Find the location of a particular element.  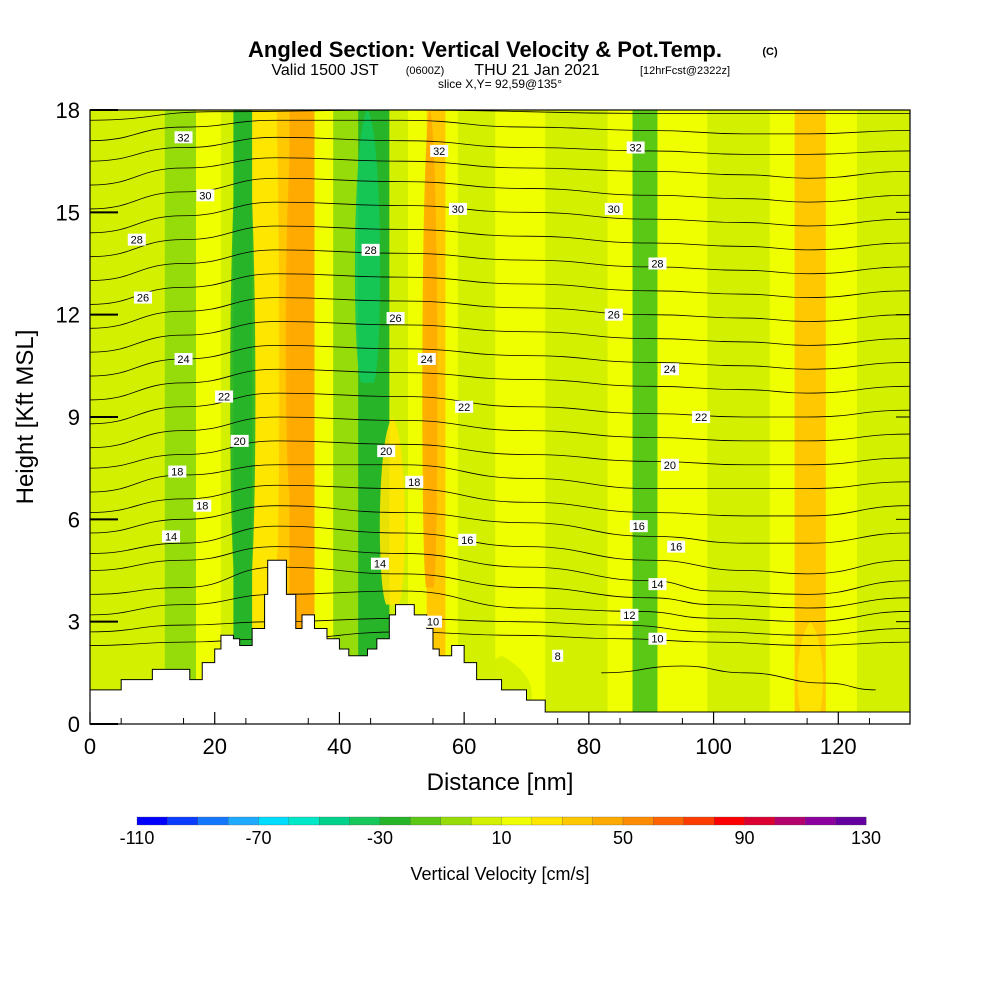

contour-label: 24 is located at coordinates (427, 360).